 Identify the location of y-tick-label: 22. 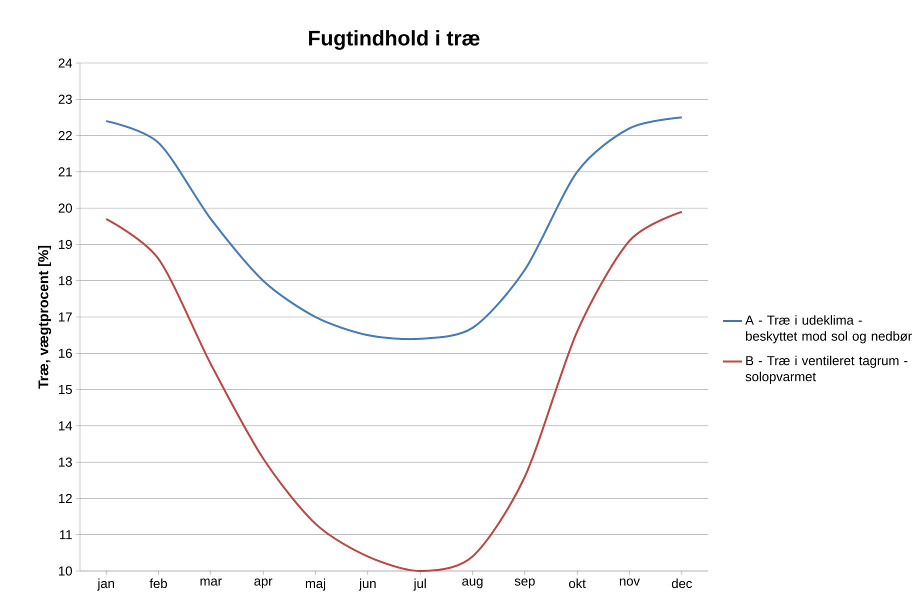
(65, 135).